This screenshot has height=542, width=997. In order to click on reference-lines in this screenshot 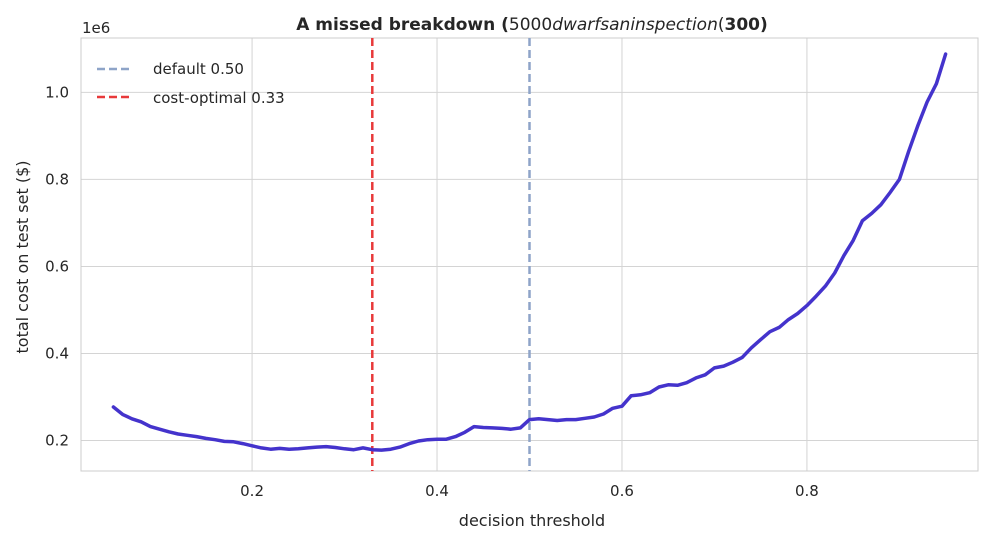, I will do `click(451, 254)`.